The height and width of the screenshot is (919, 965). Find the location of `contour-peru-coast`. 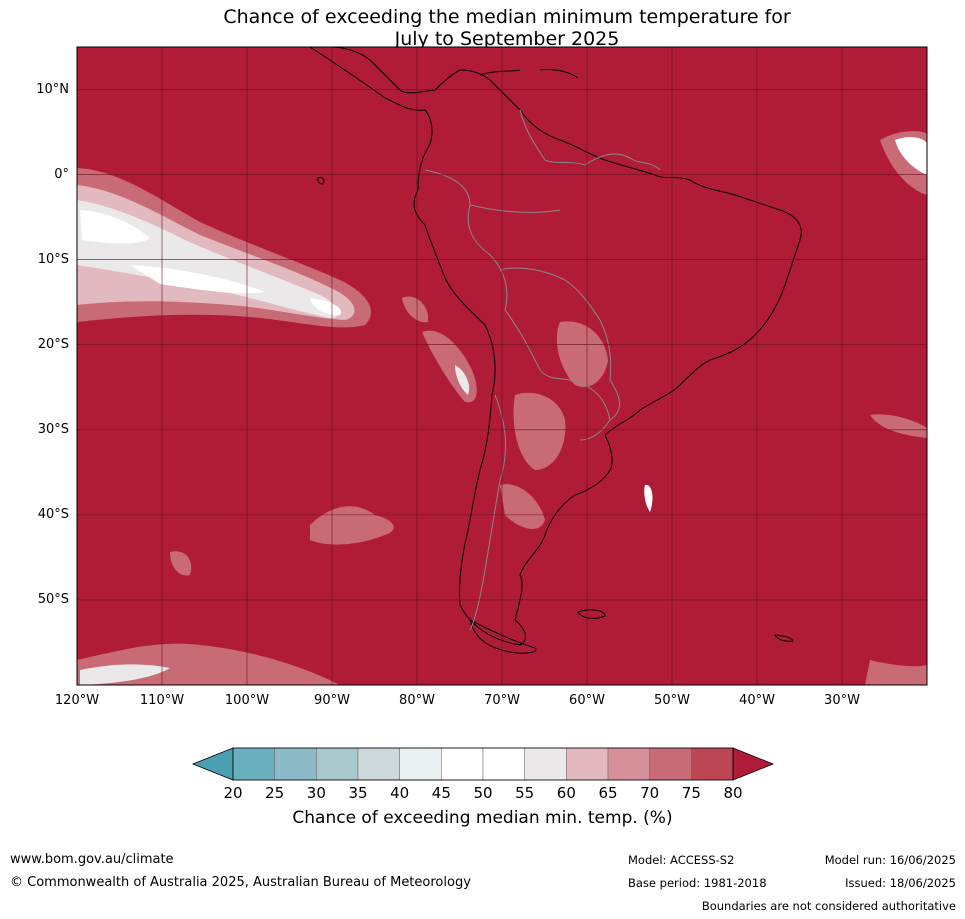

contour-peru-coast is located at coordinates (415, 309).